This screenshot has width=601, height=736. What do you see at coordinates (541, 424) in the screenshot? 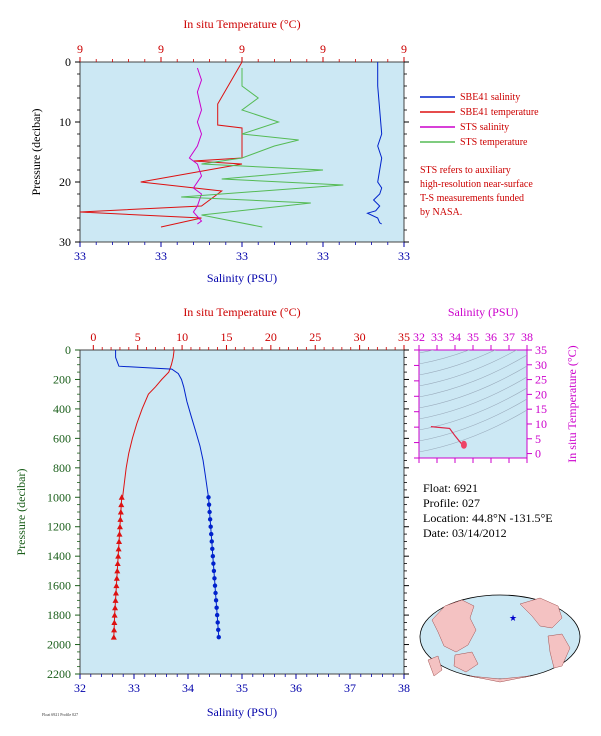
I see `ts-temperature-tick-label: 10` at bounding box center [541, 424].